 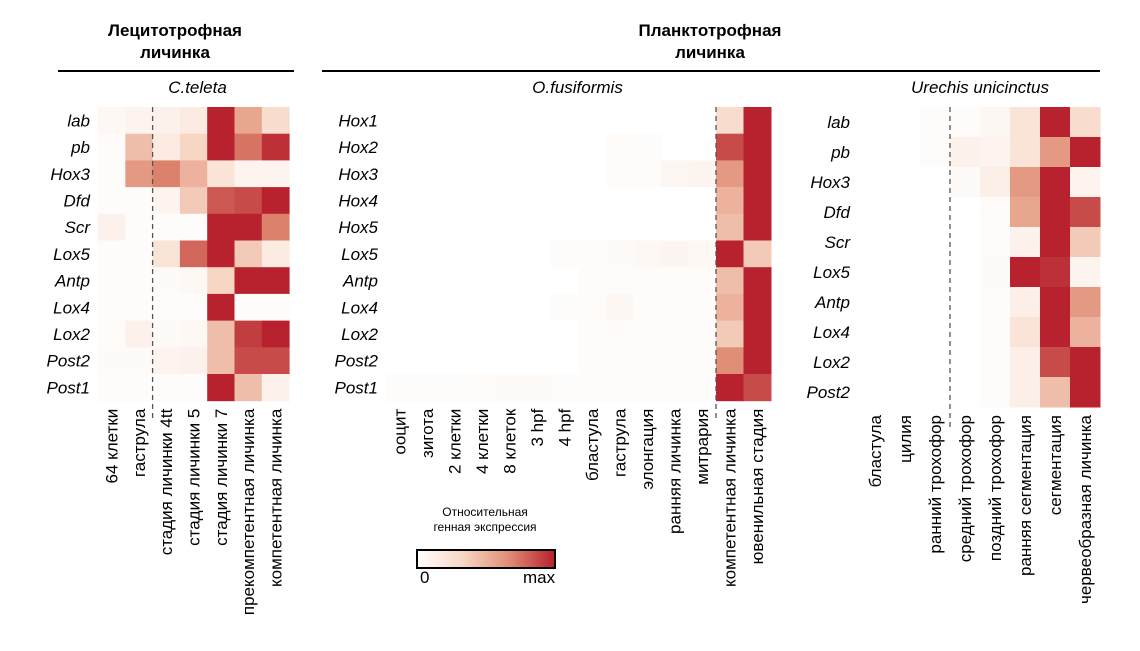 What do you see at coordinates (1055, 465) in the screenshot?
I see `column-label: сегментация` at bounding box center [1055, 465].